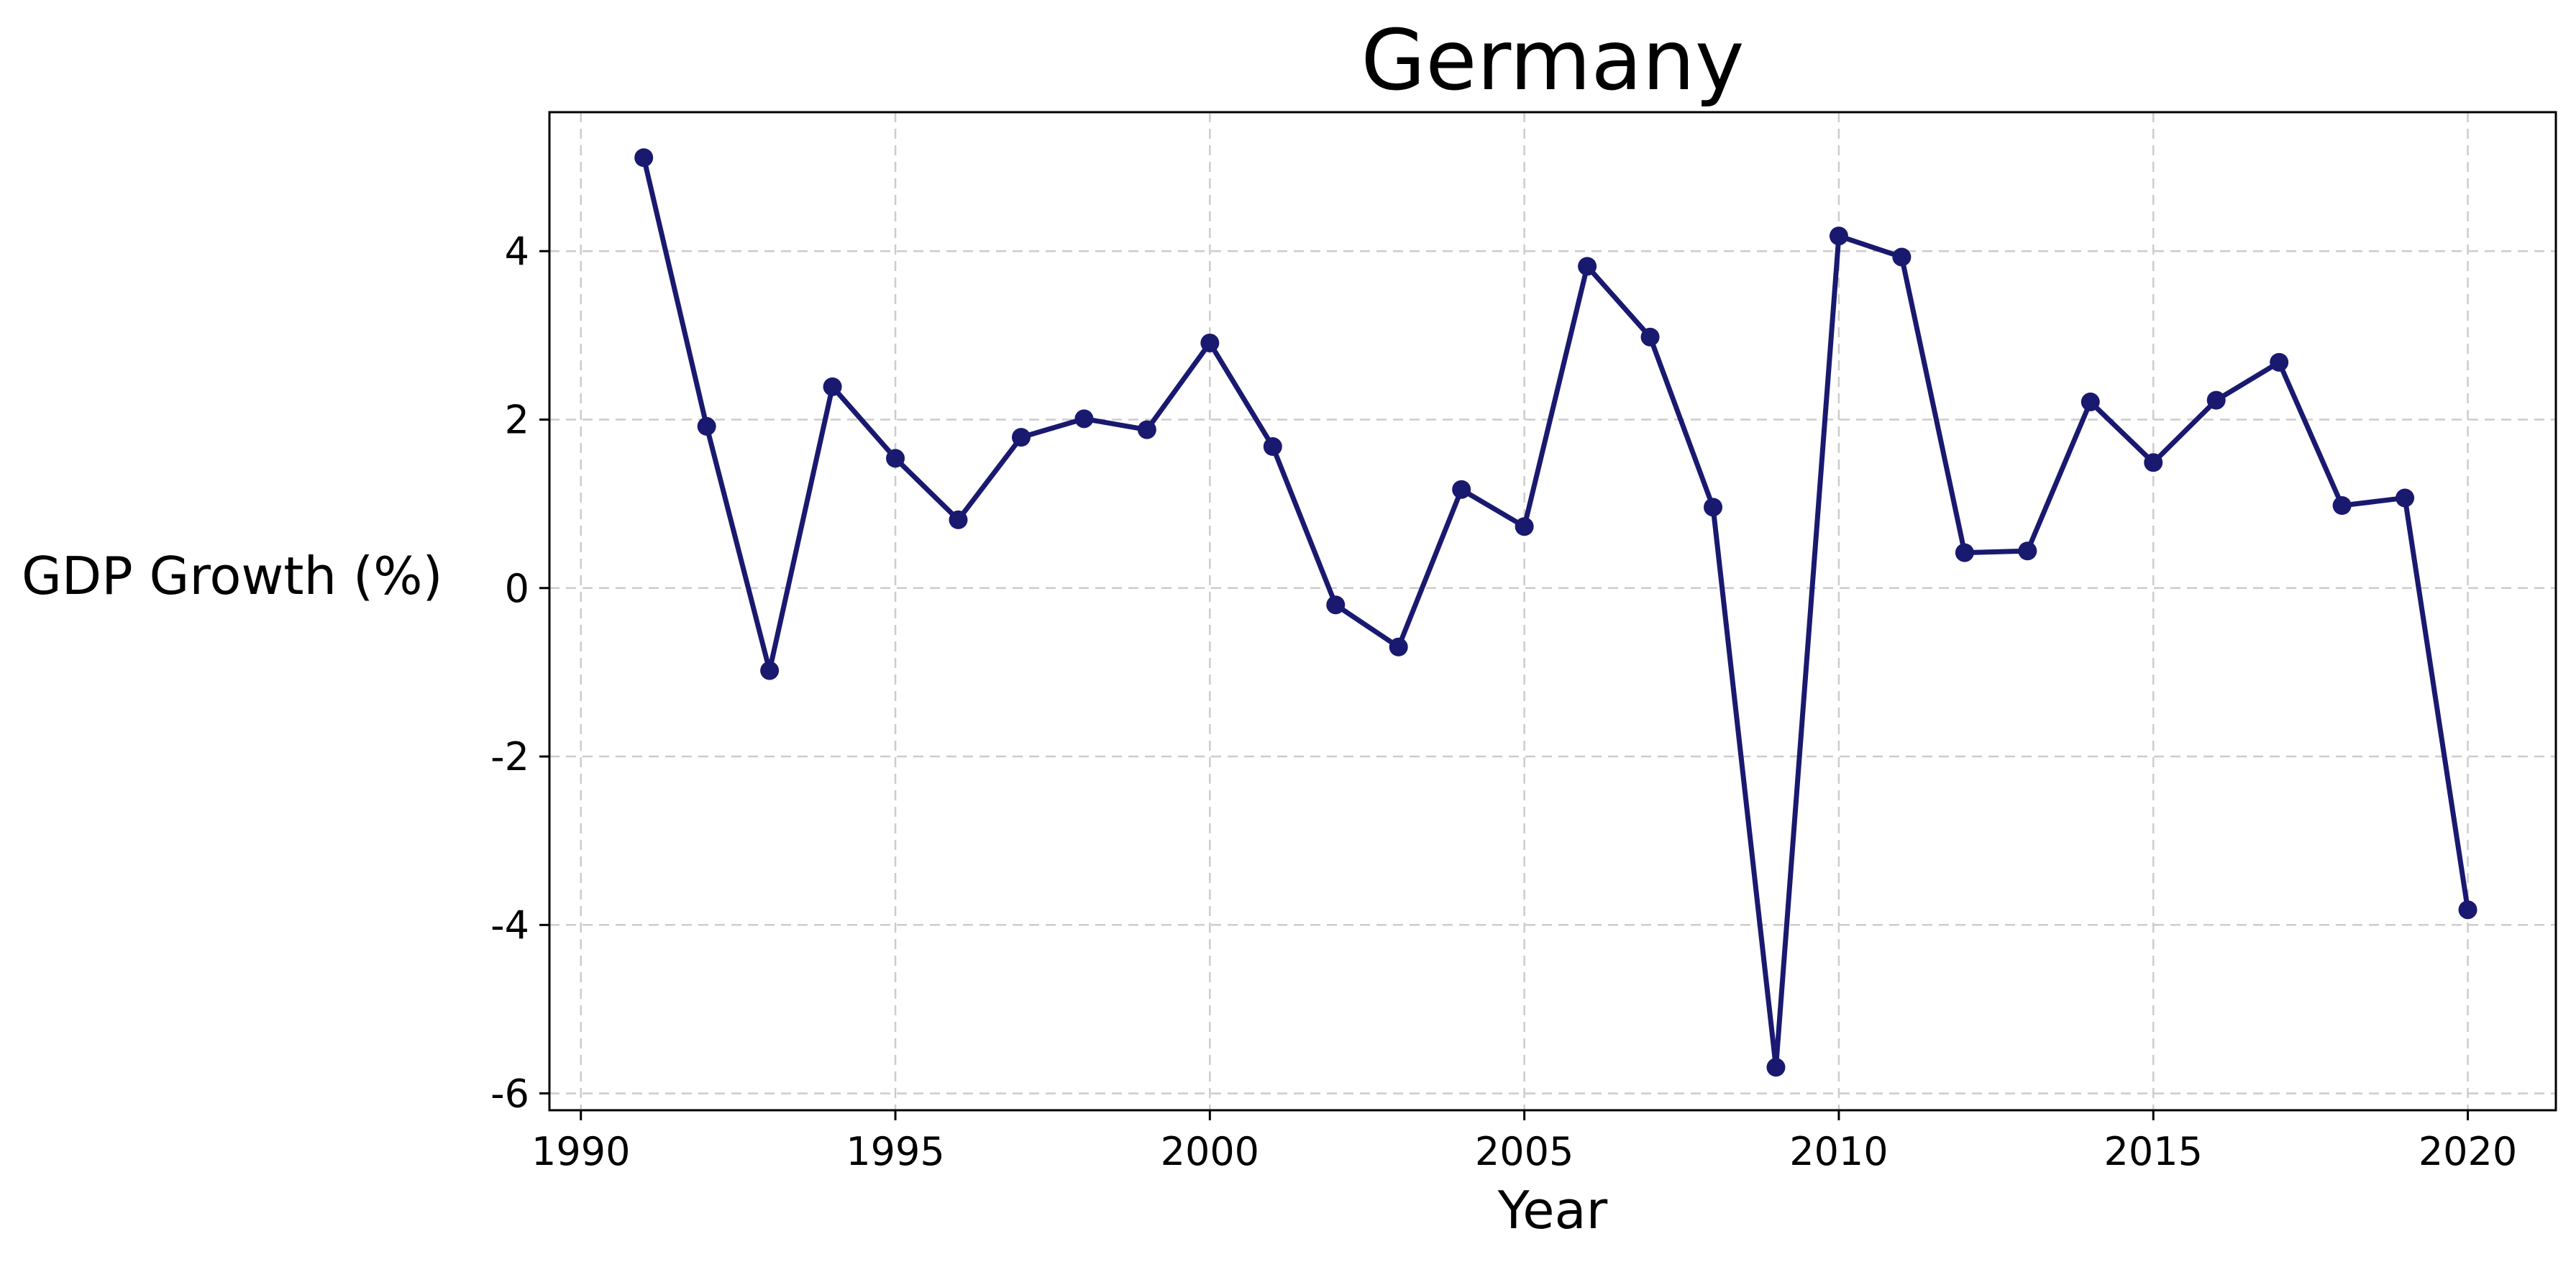  Describe the element at coordinates (1210, 1151) in the screenshot. I see `x-tick-label: 2000` at that location.